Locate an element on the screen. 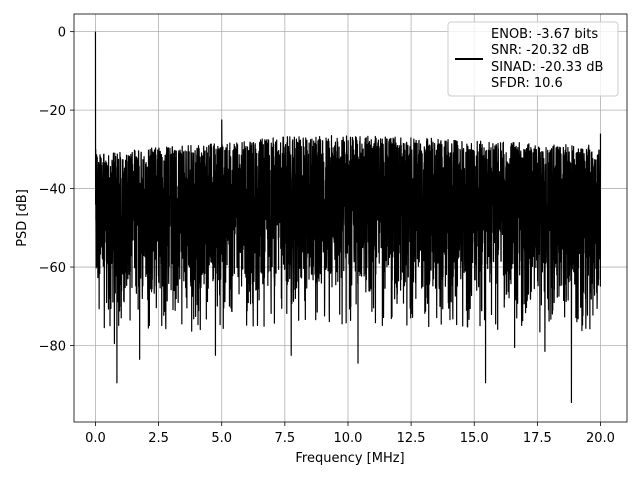 This screenshot has width=640, height=480. x-axis-ticks: 0.0 2.5 5.0 7.5 10.0 12.5 15.0 17.5 20.0 is located at coordinates (350, 434).